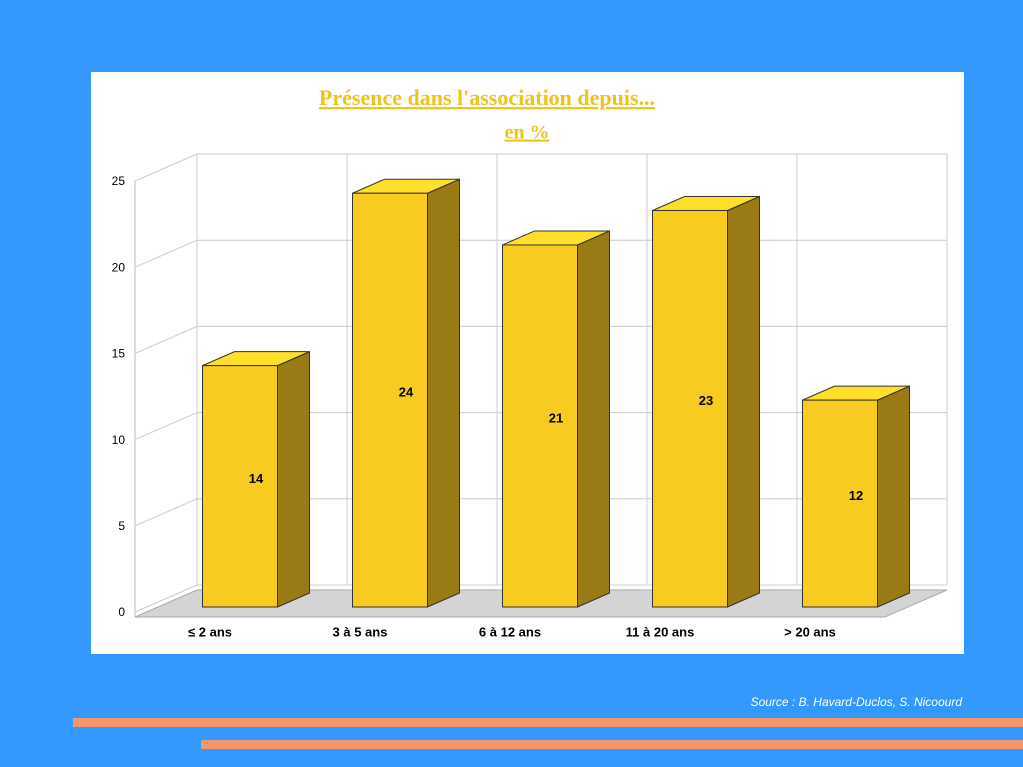 This screenshot has width=1023, height=767. What do you see at coordinates (119, 354) in the screenshot?
I see `y-tick-label: 15` at bounding box center [119, 354].